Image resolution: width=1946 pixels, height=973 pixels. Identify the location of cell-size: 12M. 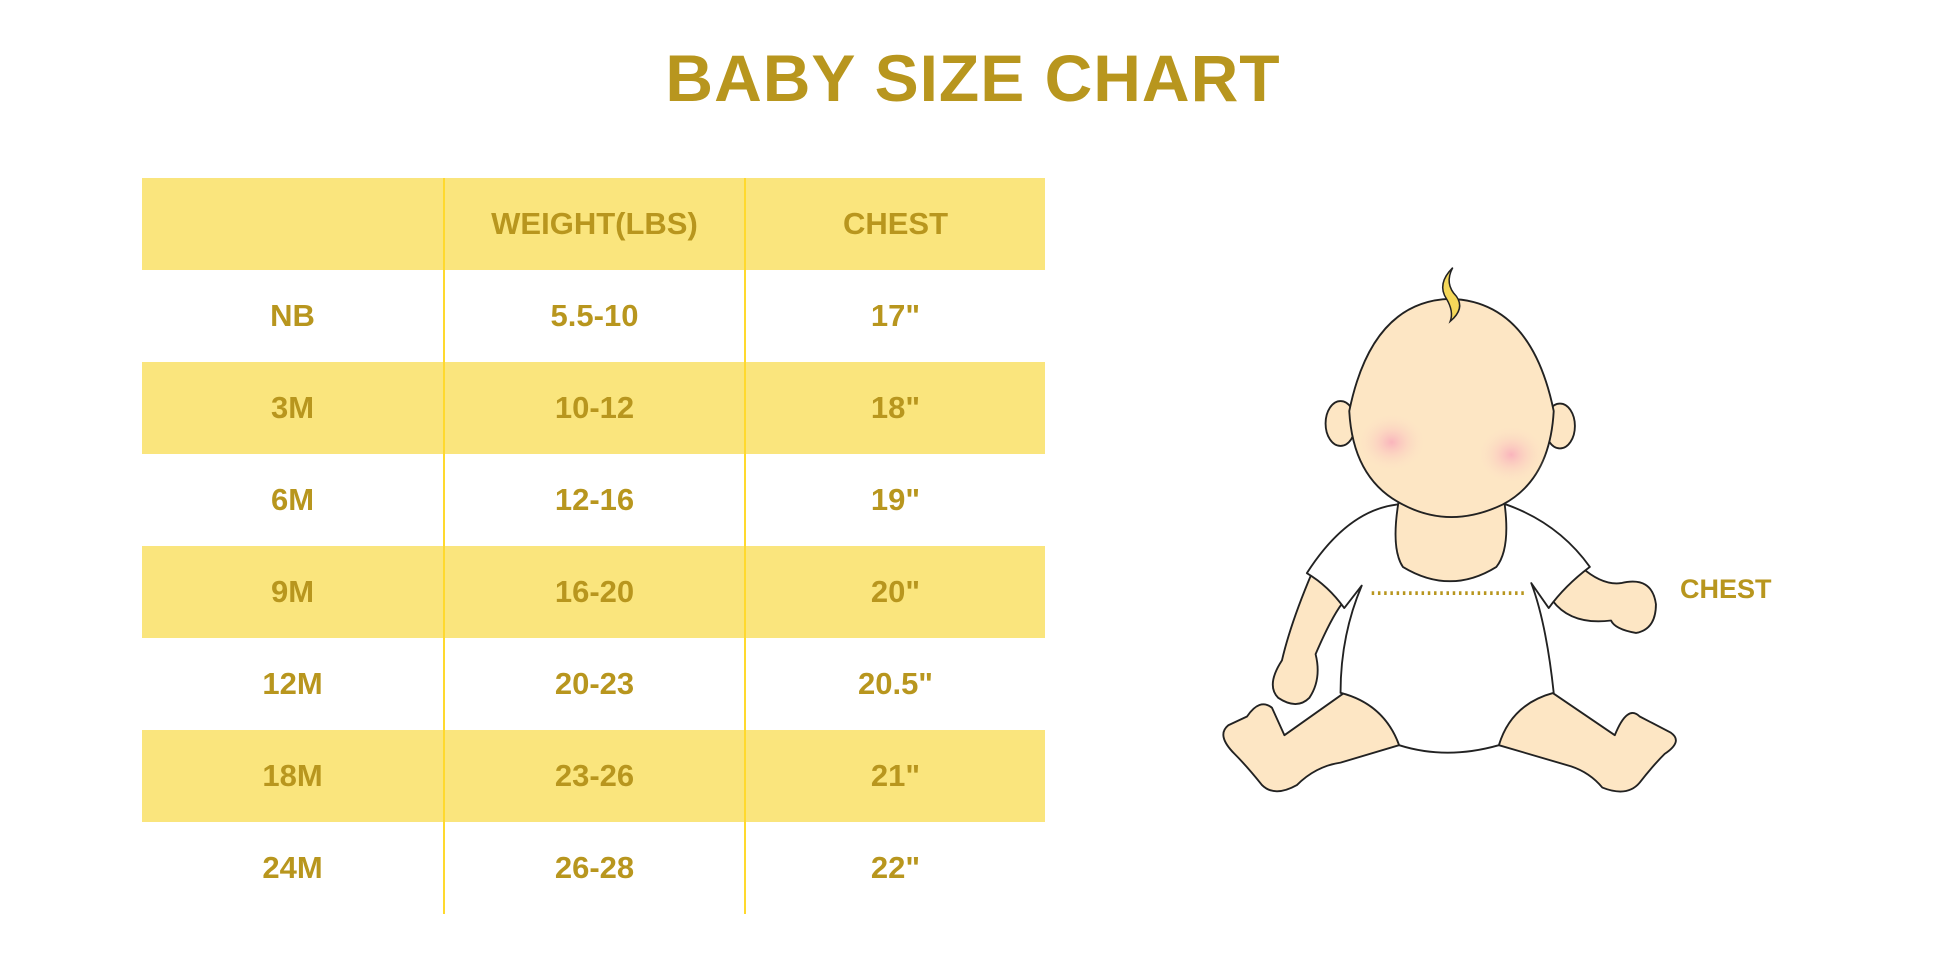
(292, 683).